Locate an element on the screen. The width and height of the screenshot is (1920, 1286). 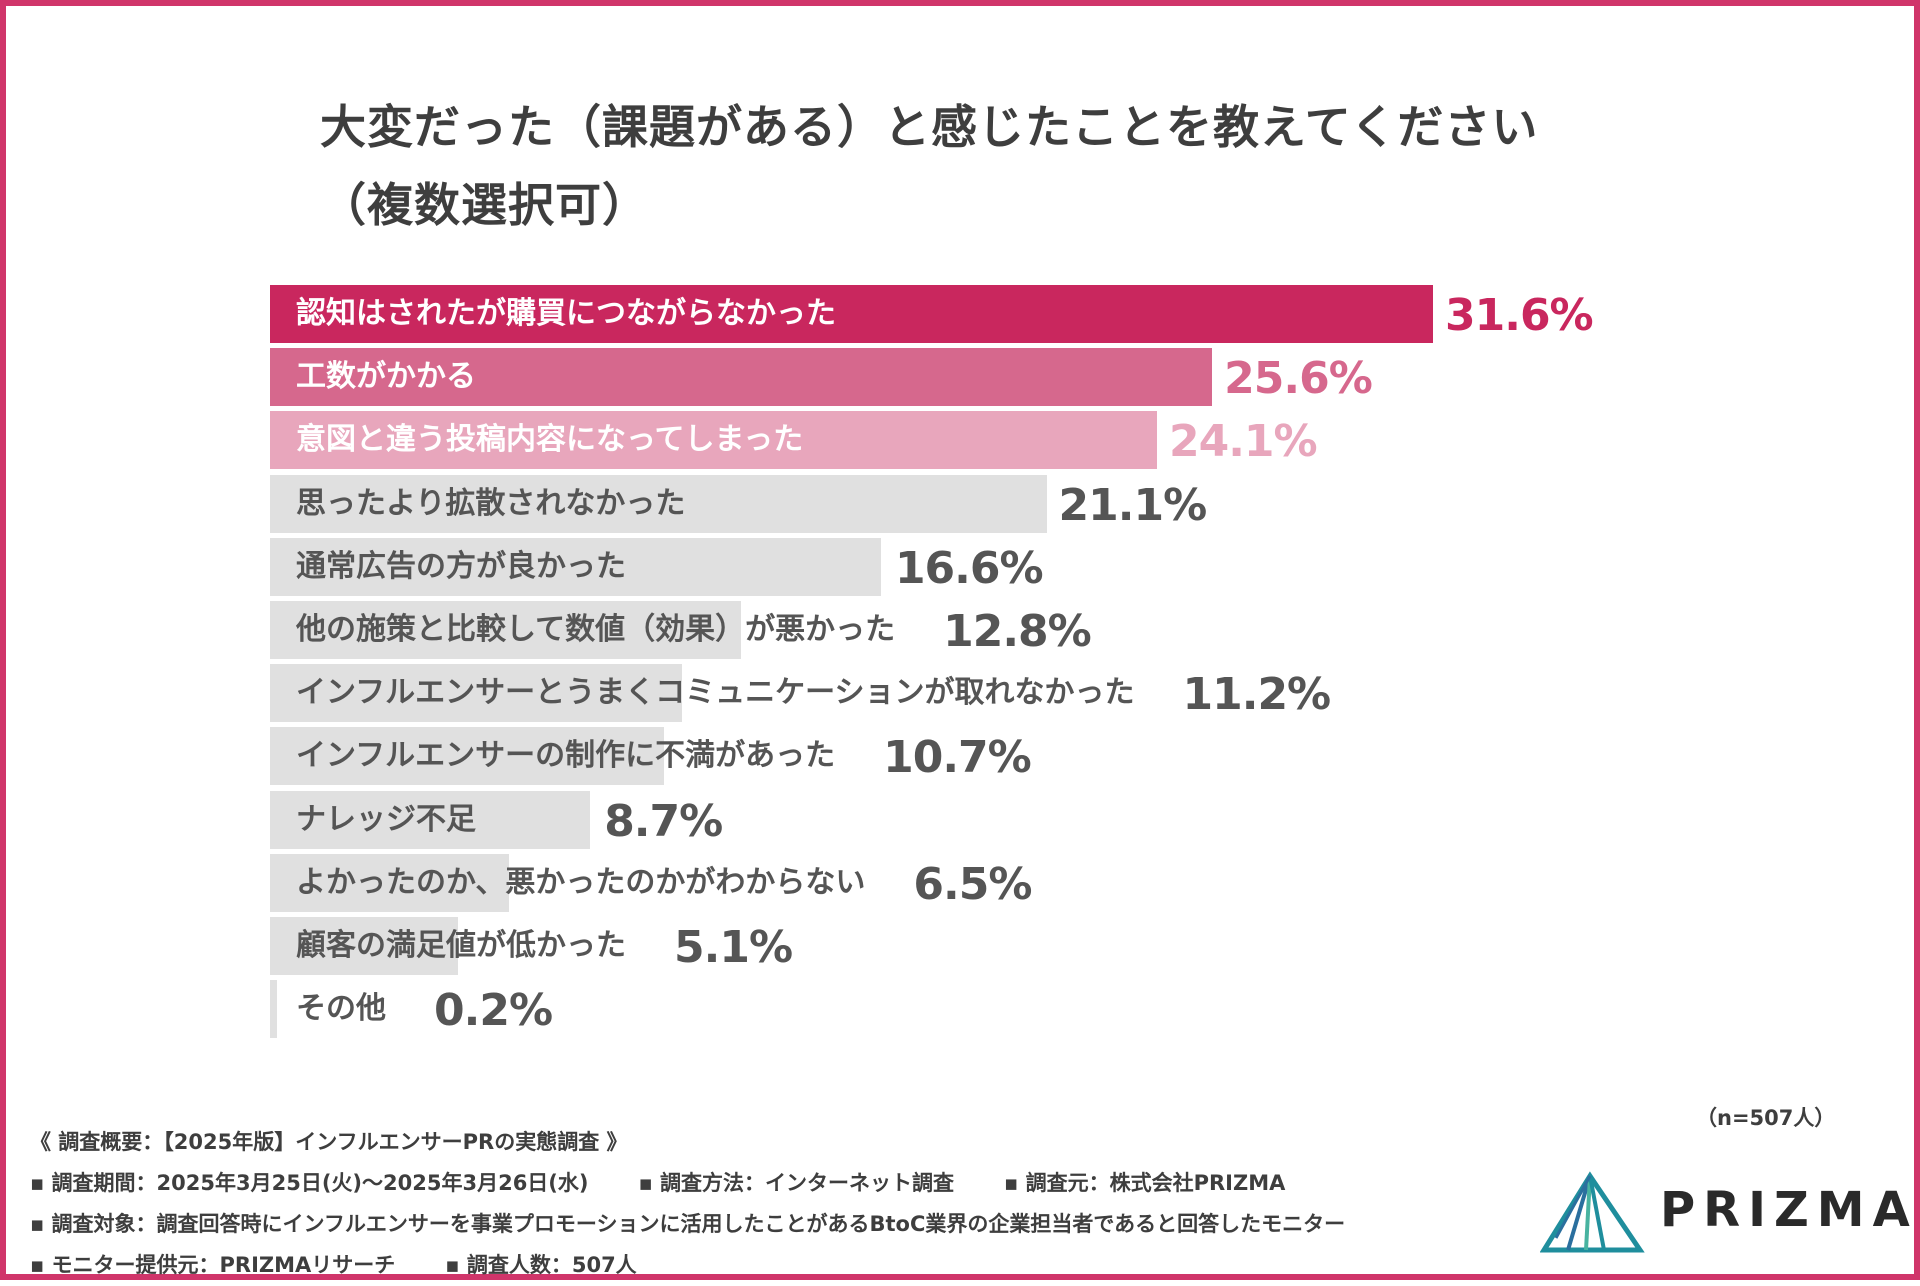
survey-period: ▪ 調査期間：2025年3月25日(火)〜2025年3月26日(水) is located at coordinates (309, 1183).